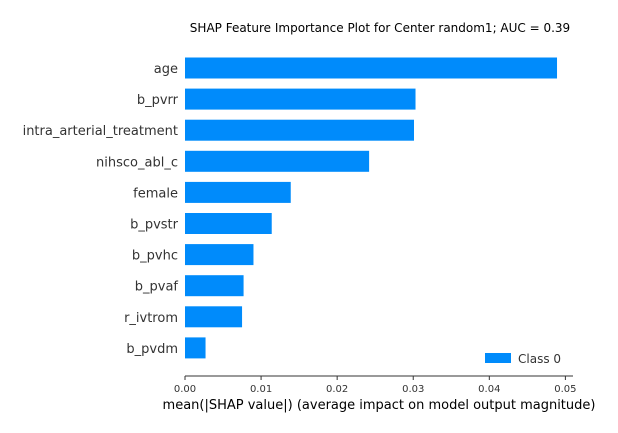 The image size is (618, 433). What do you see at coordinates (214, 286) in the screenshot?
I see `bar-b_pvaf` at bounding box center [214, 286].